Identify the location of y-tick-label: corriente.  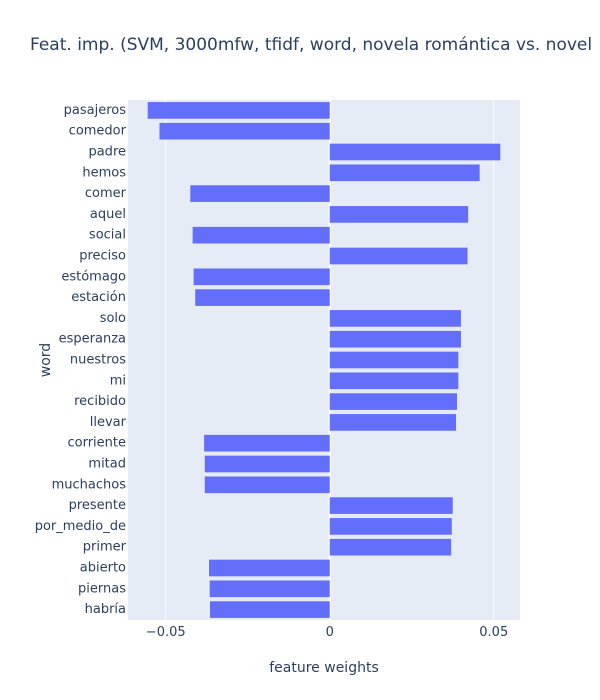
(96, 443).